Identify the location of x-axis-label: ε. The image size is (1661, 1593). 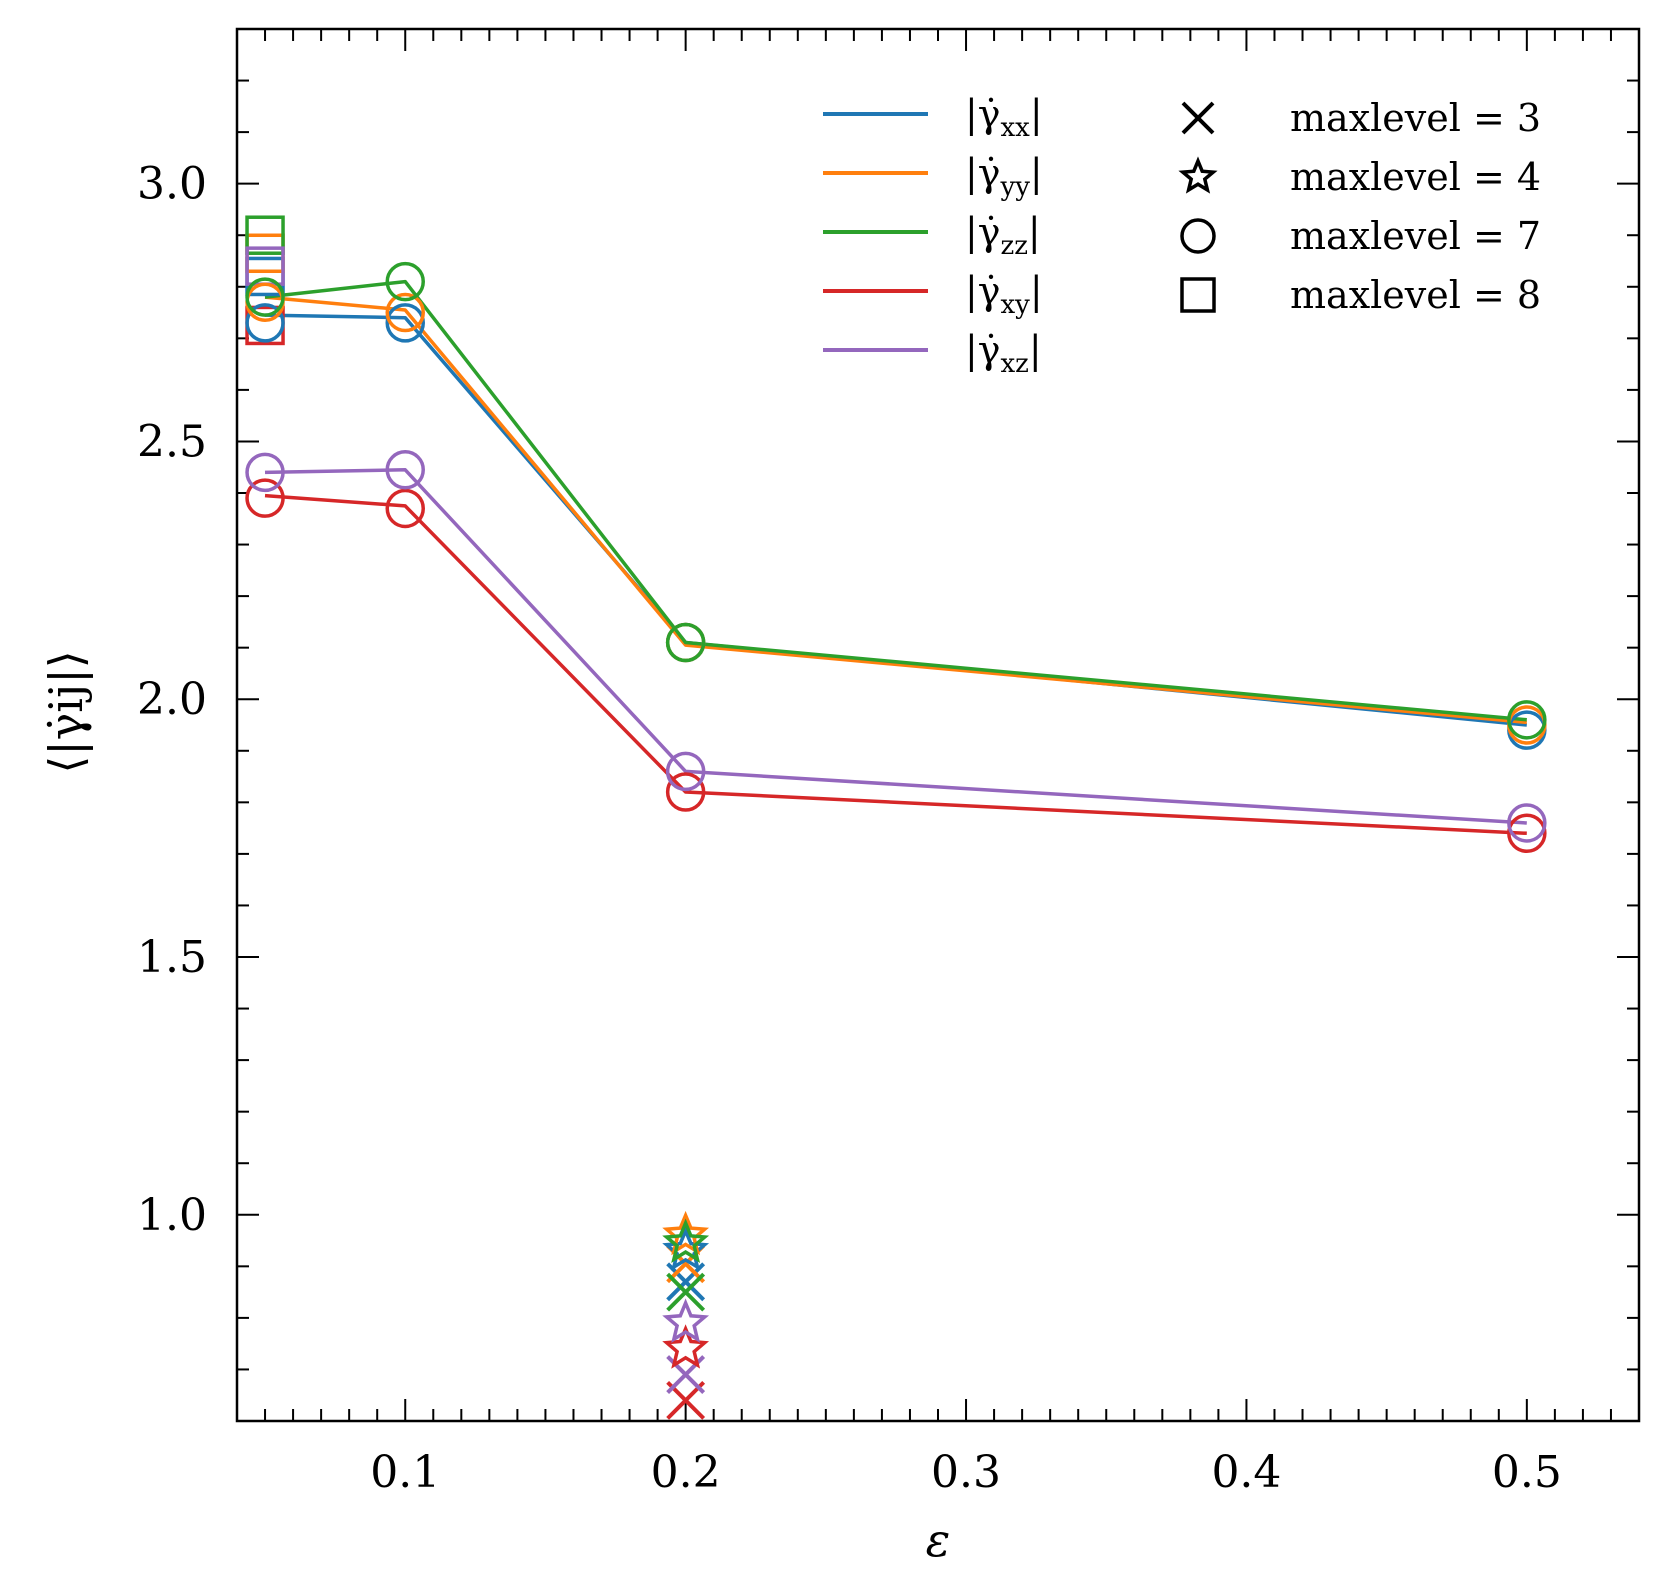
(938, 1540).